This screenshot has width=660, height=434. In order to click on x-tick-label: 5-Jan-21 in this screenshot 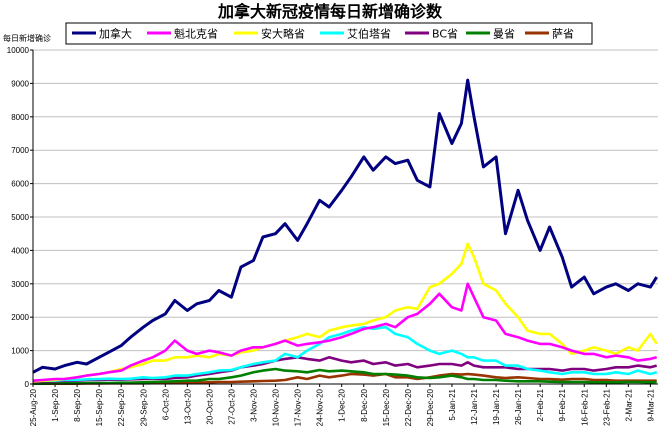, I will do `click(452, 404)`.